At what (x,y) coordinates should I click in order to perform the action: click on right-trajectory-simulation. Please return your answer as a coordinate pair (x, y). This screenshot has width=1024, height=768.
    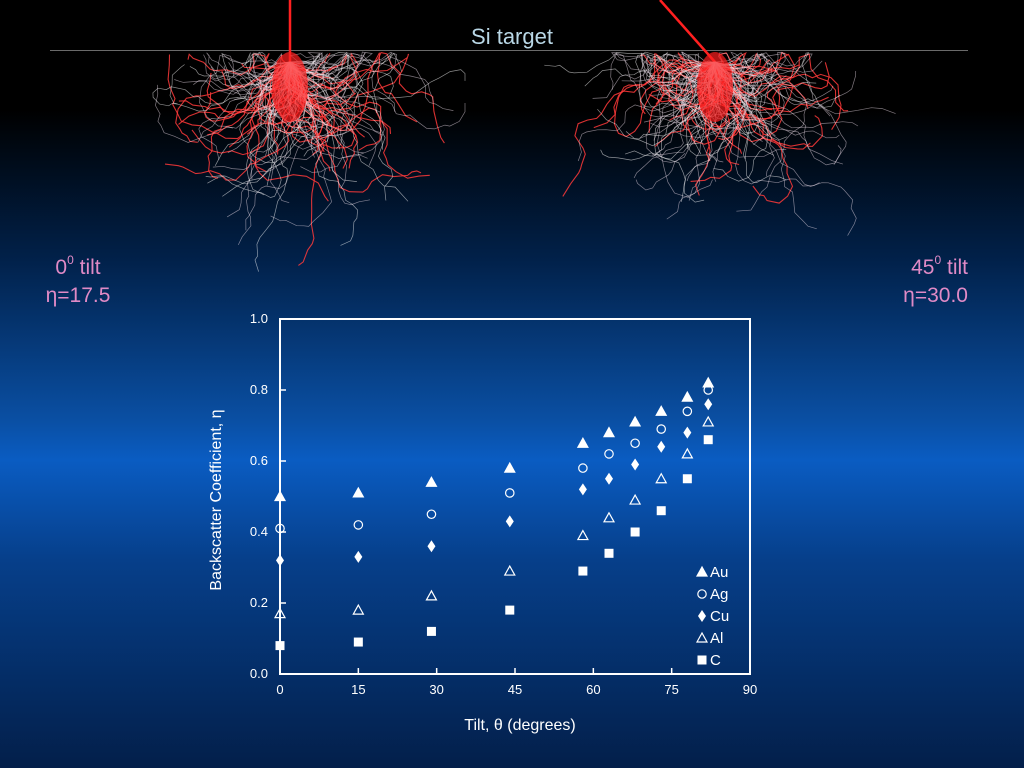
    Looking at the image, I should click on (720, 118).